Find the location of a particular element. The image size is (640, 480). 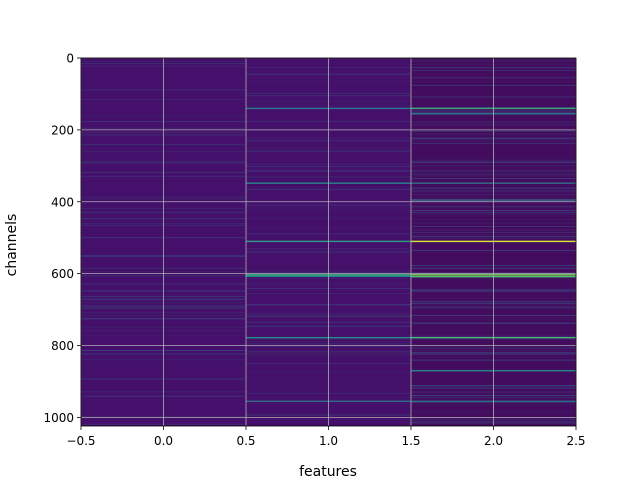

y-axis: 0 200 400 600 800 1000 is located at coordinates (62, 238).